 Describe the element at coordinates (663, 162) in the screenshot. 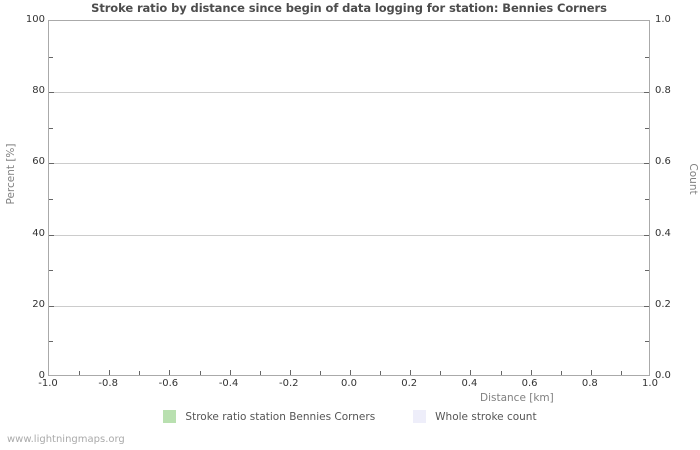

I see `y2-axis-tick-label: 0.6` at that location.